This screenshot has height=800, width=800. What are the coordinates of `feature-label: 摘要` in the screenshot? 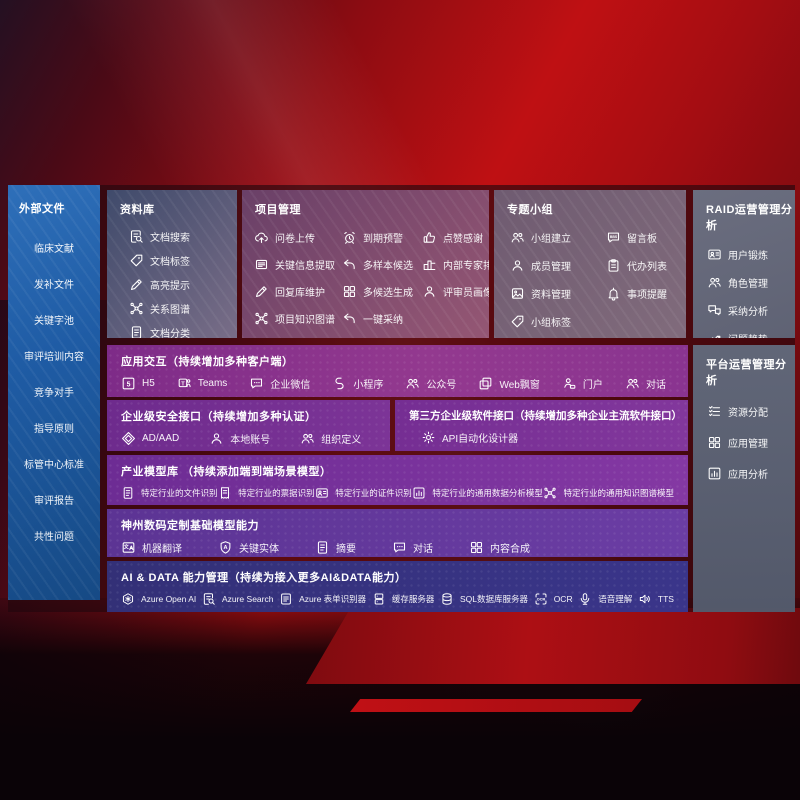 It's located at (346, 549).